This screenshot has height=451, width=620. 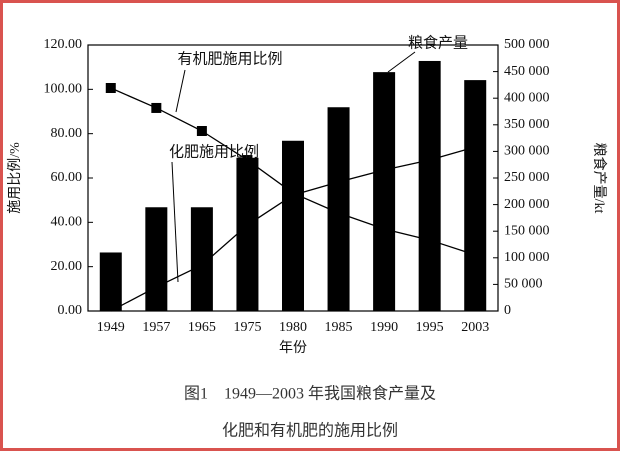 What do you see at coordinates (63, 44) in the screenshot?
I see `y-tick-label: 120.00` at bounding box center [63, 44].